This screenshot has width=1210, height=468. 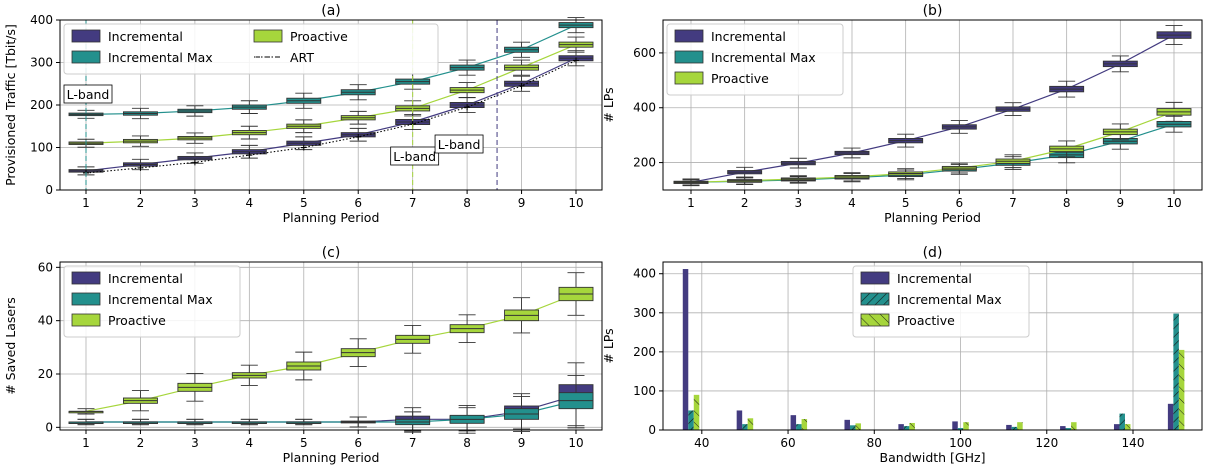 I want to click on x-tick-label: 40, so click(x=701, y=443).